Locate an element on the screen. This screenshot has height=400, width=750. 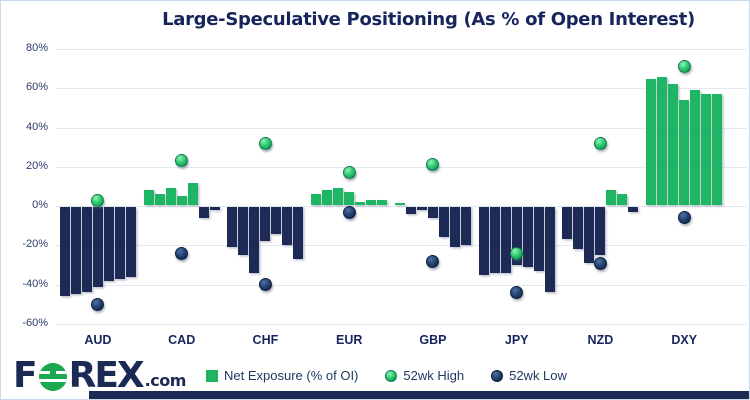
y-axis-label: -60% is located at coordinates (35, 323).